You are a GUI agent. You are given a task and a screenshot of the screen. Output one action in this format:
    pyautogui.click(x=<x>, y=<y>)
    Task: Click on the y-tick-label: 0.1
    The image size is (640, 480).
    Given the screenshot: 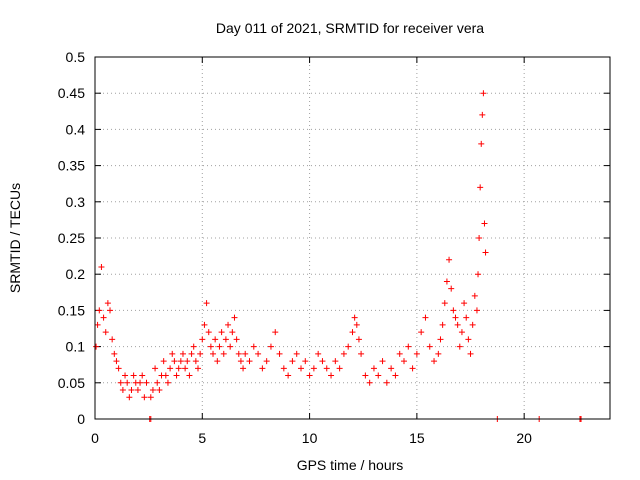 What is the action you would take?
    pyautogui.click(x=76, y=347)
    